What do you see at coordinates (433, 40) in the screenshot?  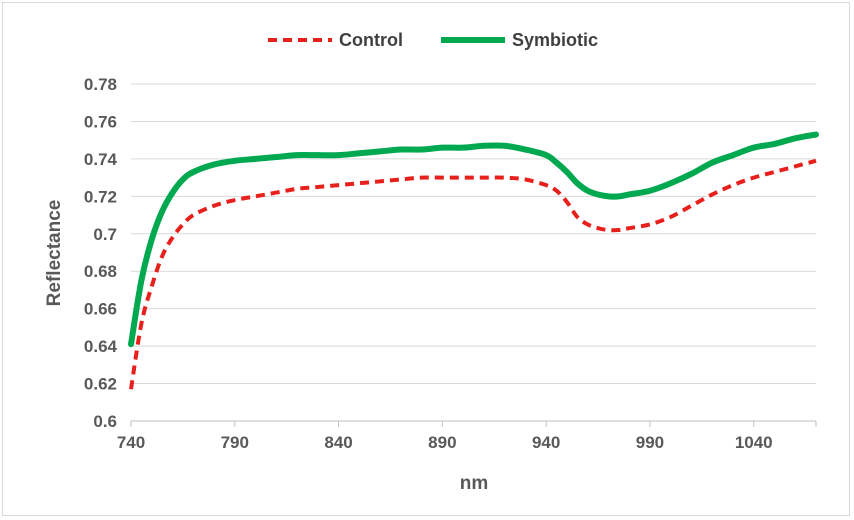 I see `legend: Control Symbiotic` at bounding box center [433, 40].